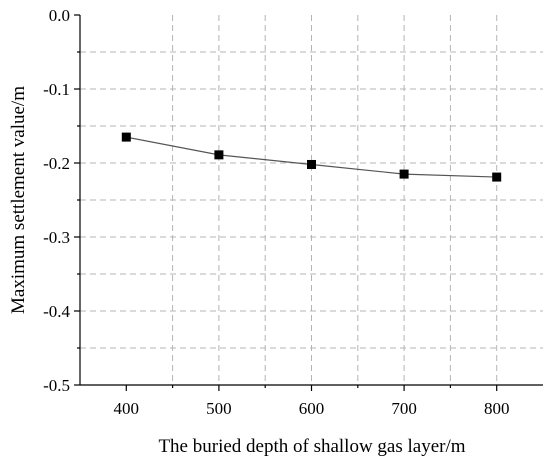 This screenshot has height=468, width=550. Describe the element at coordinates (404, 408) in the screenshot. I see `x-tick-label: 700` at that location.